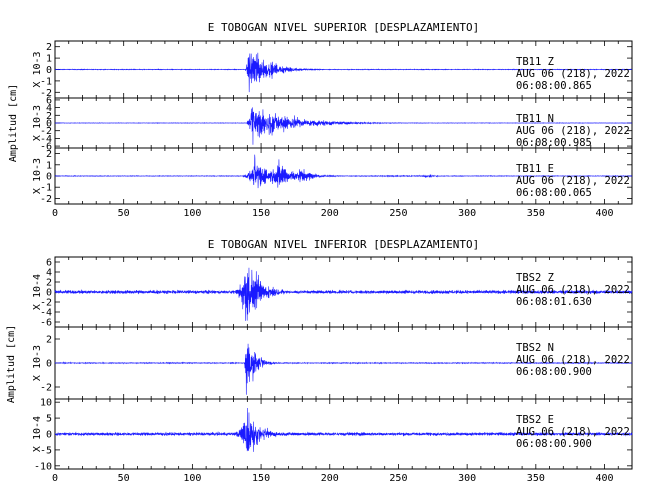 The width and height of the screenshot is (650, 500). I want to click on y-tick-label: 10, so click(46, 403).